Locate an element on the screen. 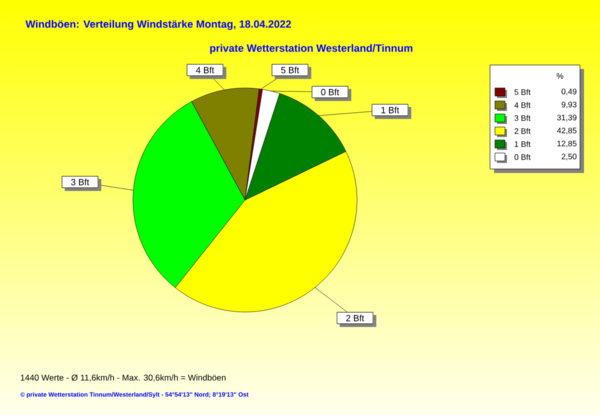 Image resolution: width=600 pixels, height=415 pixels. slice-label: 5 Bft is located at coordinates (290, 70).